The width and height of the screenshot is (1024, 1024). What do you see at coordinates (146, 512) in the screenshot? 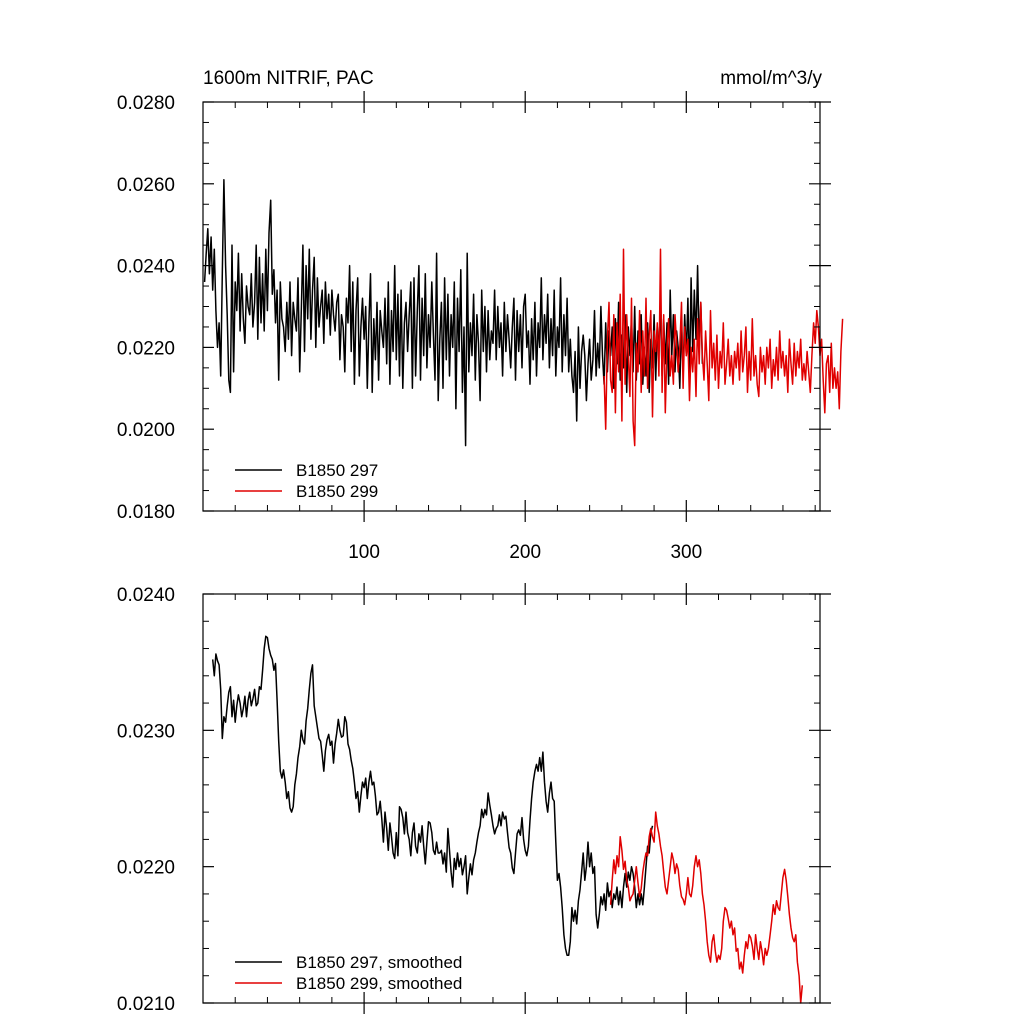
I see `top-y-tick-label: 0.0180` at bounding box center [146, 512].